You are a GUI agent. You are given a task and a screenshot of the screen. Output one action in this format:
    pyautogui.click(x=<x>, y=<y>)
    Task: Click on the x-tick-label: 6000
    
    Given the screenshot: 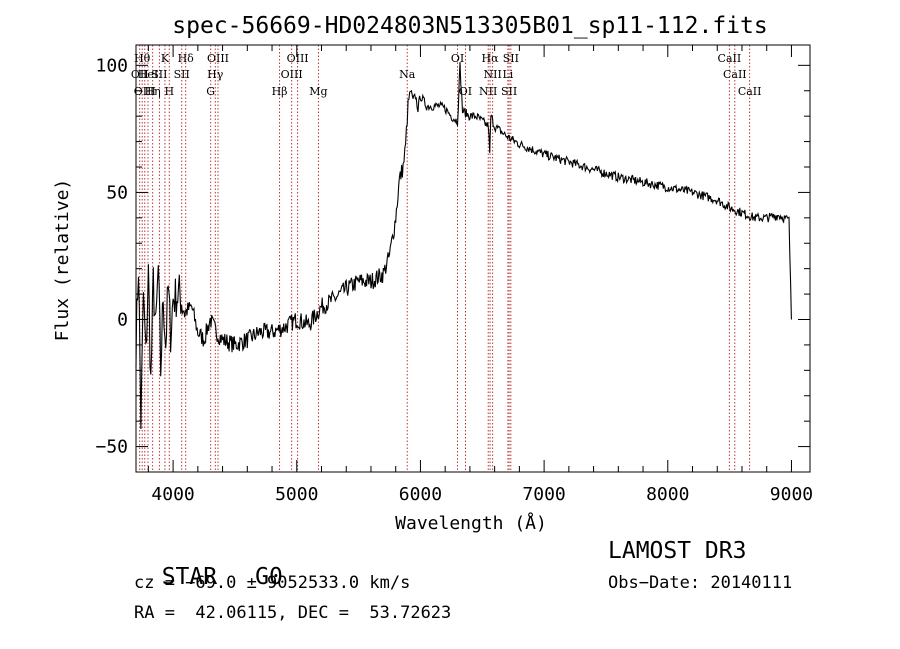 What is the action you would take?
    pyautogui.click(x=420, y=494)
    